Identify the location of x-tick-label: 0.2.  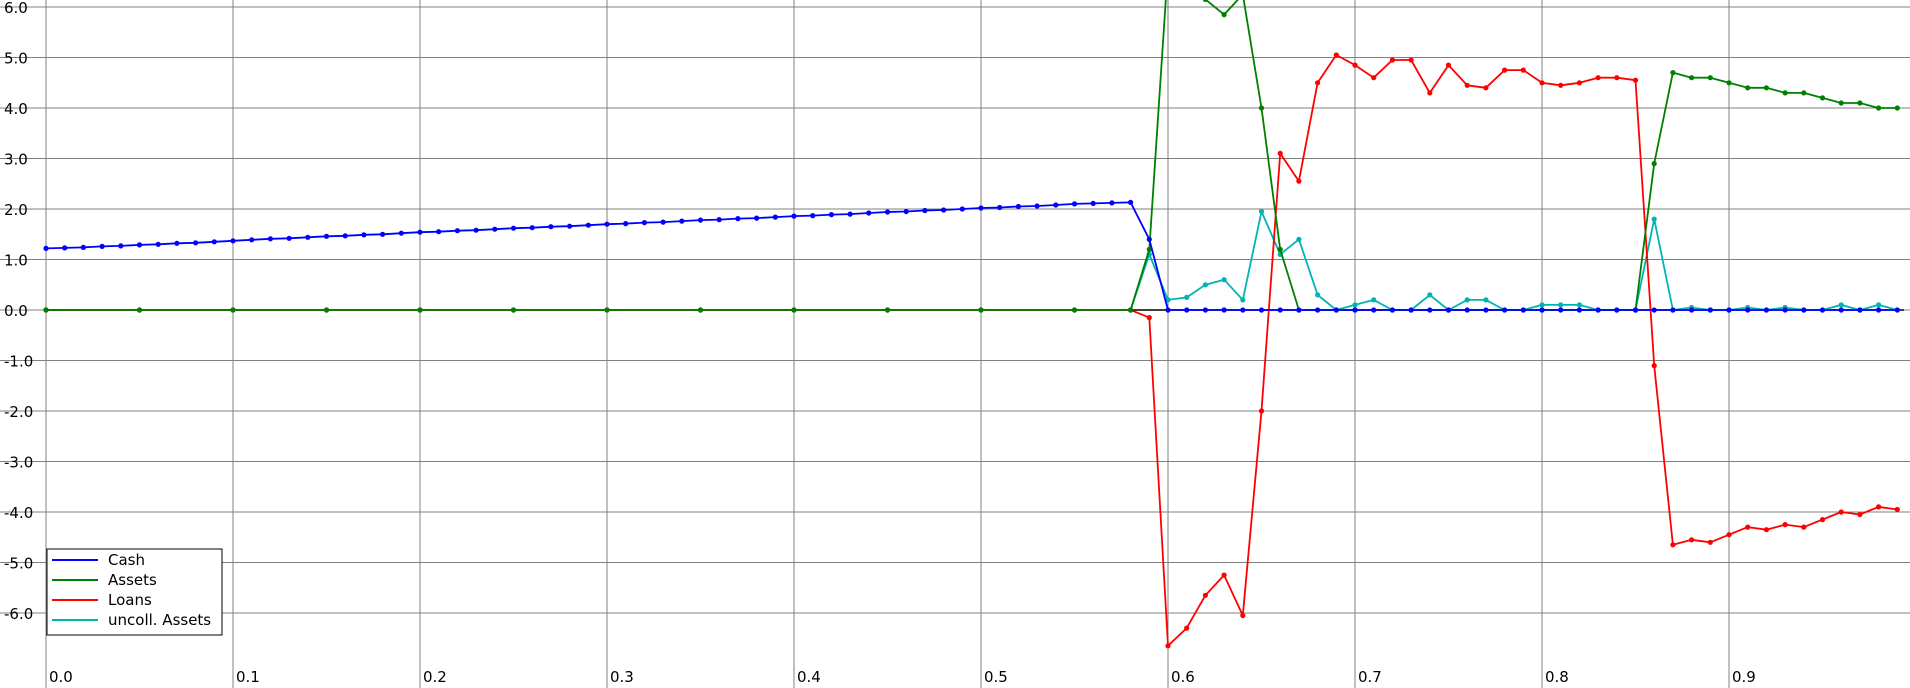
(435, 677).